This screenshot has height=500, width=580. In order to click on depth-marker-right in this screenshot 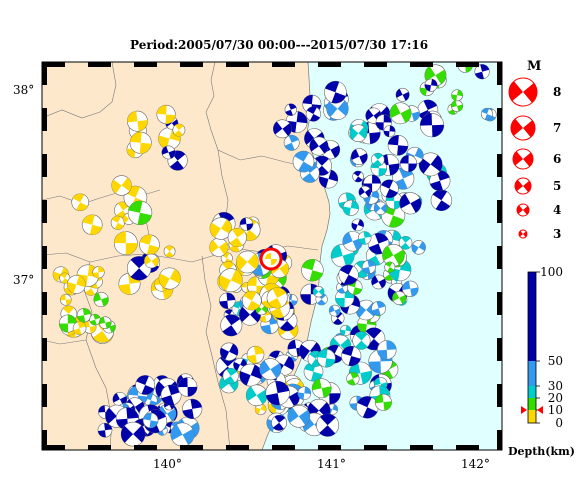, I will do `click(540, 410)`.